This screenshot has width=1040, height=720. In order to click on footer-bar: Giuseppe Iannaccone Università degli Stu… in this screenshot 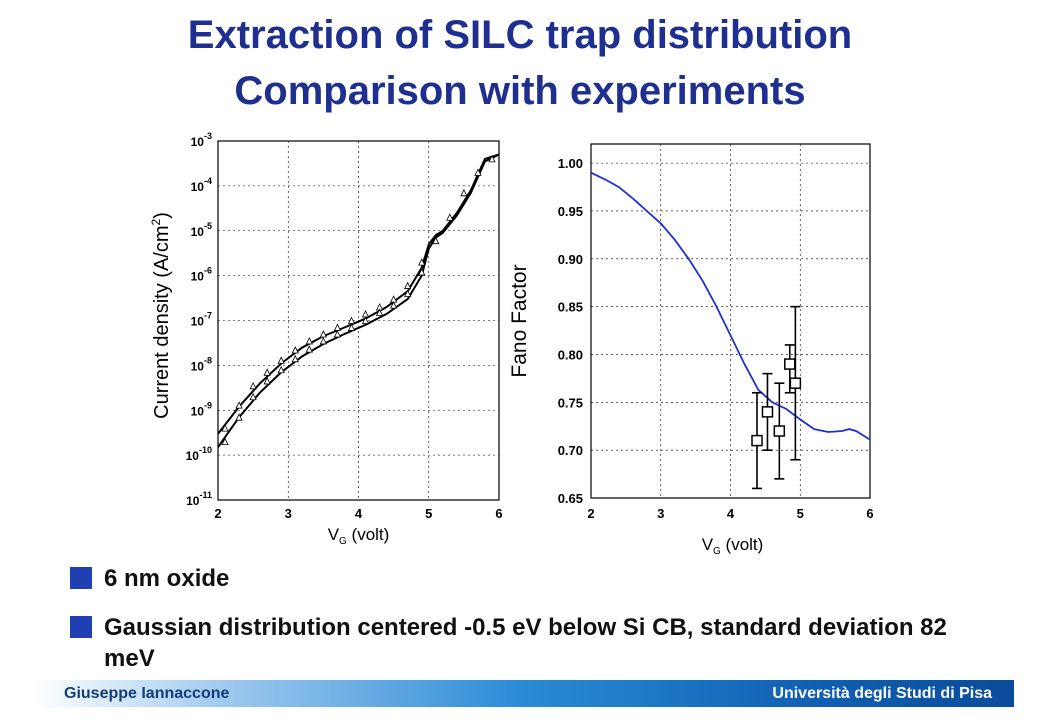, I will do `click(523, 693)`.